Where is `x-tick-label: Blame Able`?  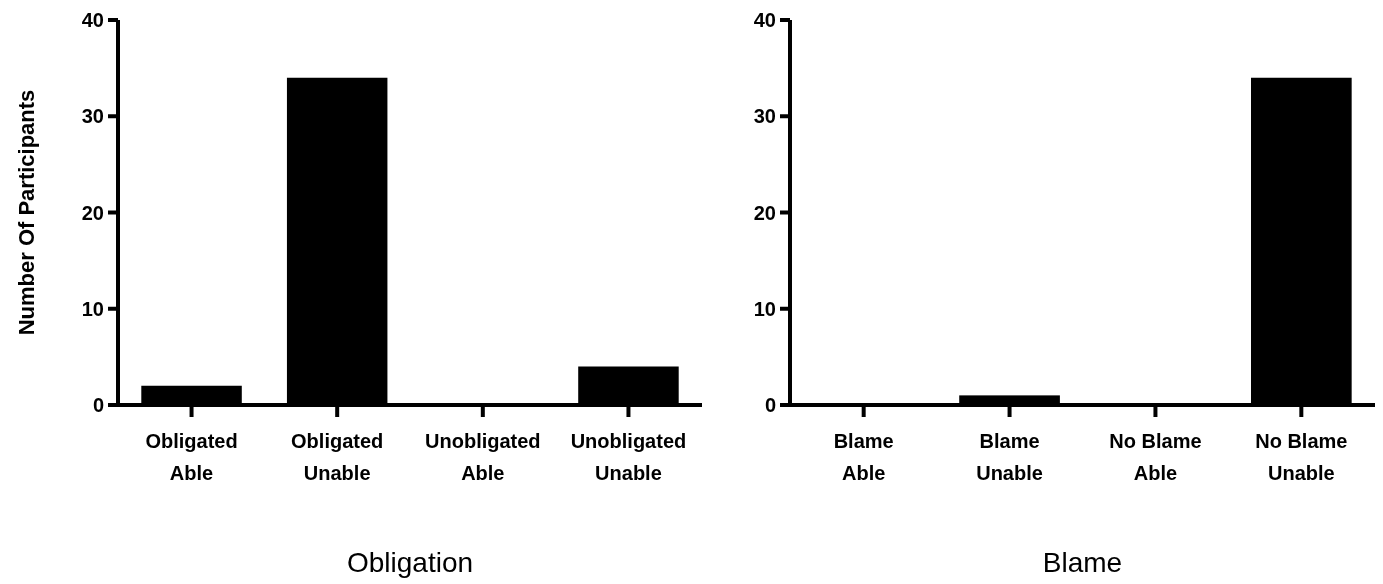 x-tick-label: Blame Able is located at coordinates (863, 457).